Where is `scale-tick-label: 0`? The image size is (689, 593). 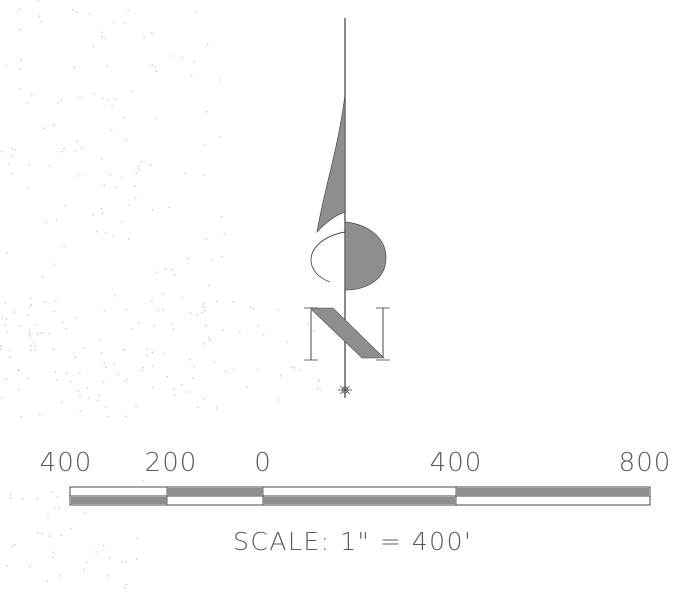
scale-tick-label: 0 is located at coordinates (263, 463).